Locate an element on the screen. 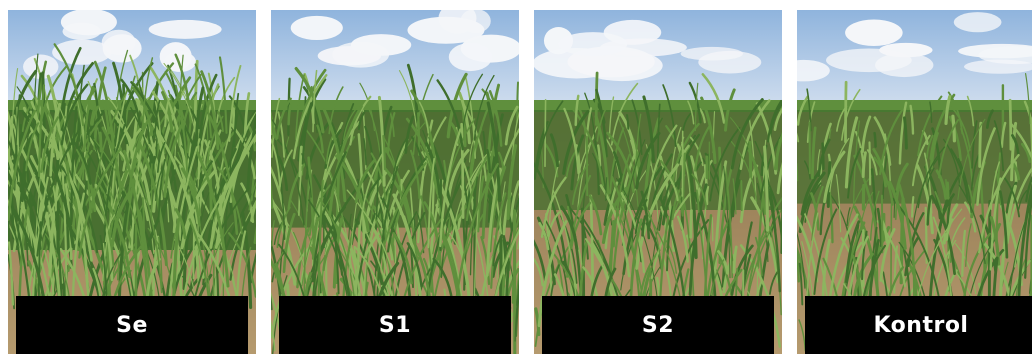 The width and height of the screenshot is (1032, 356). panel-label-s2: S2 is located at coordinates (658, 325).